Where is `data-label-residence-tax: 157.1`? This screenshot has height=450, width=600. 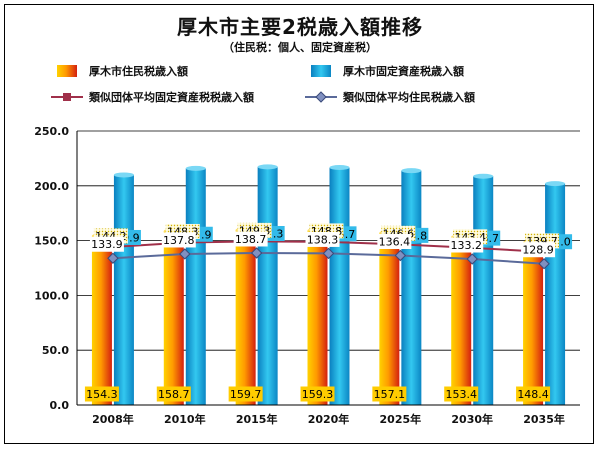
data-label-residence-tax: 157.1 is located at coordinates (390, 394).